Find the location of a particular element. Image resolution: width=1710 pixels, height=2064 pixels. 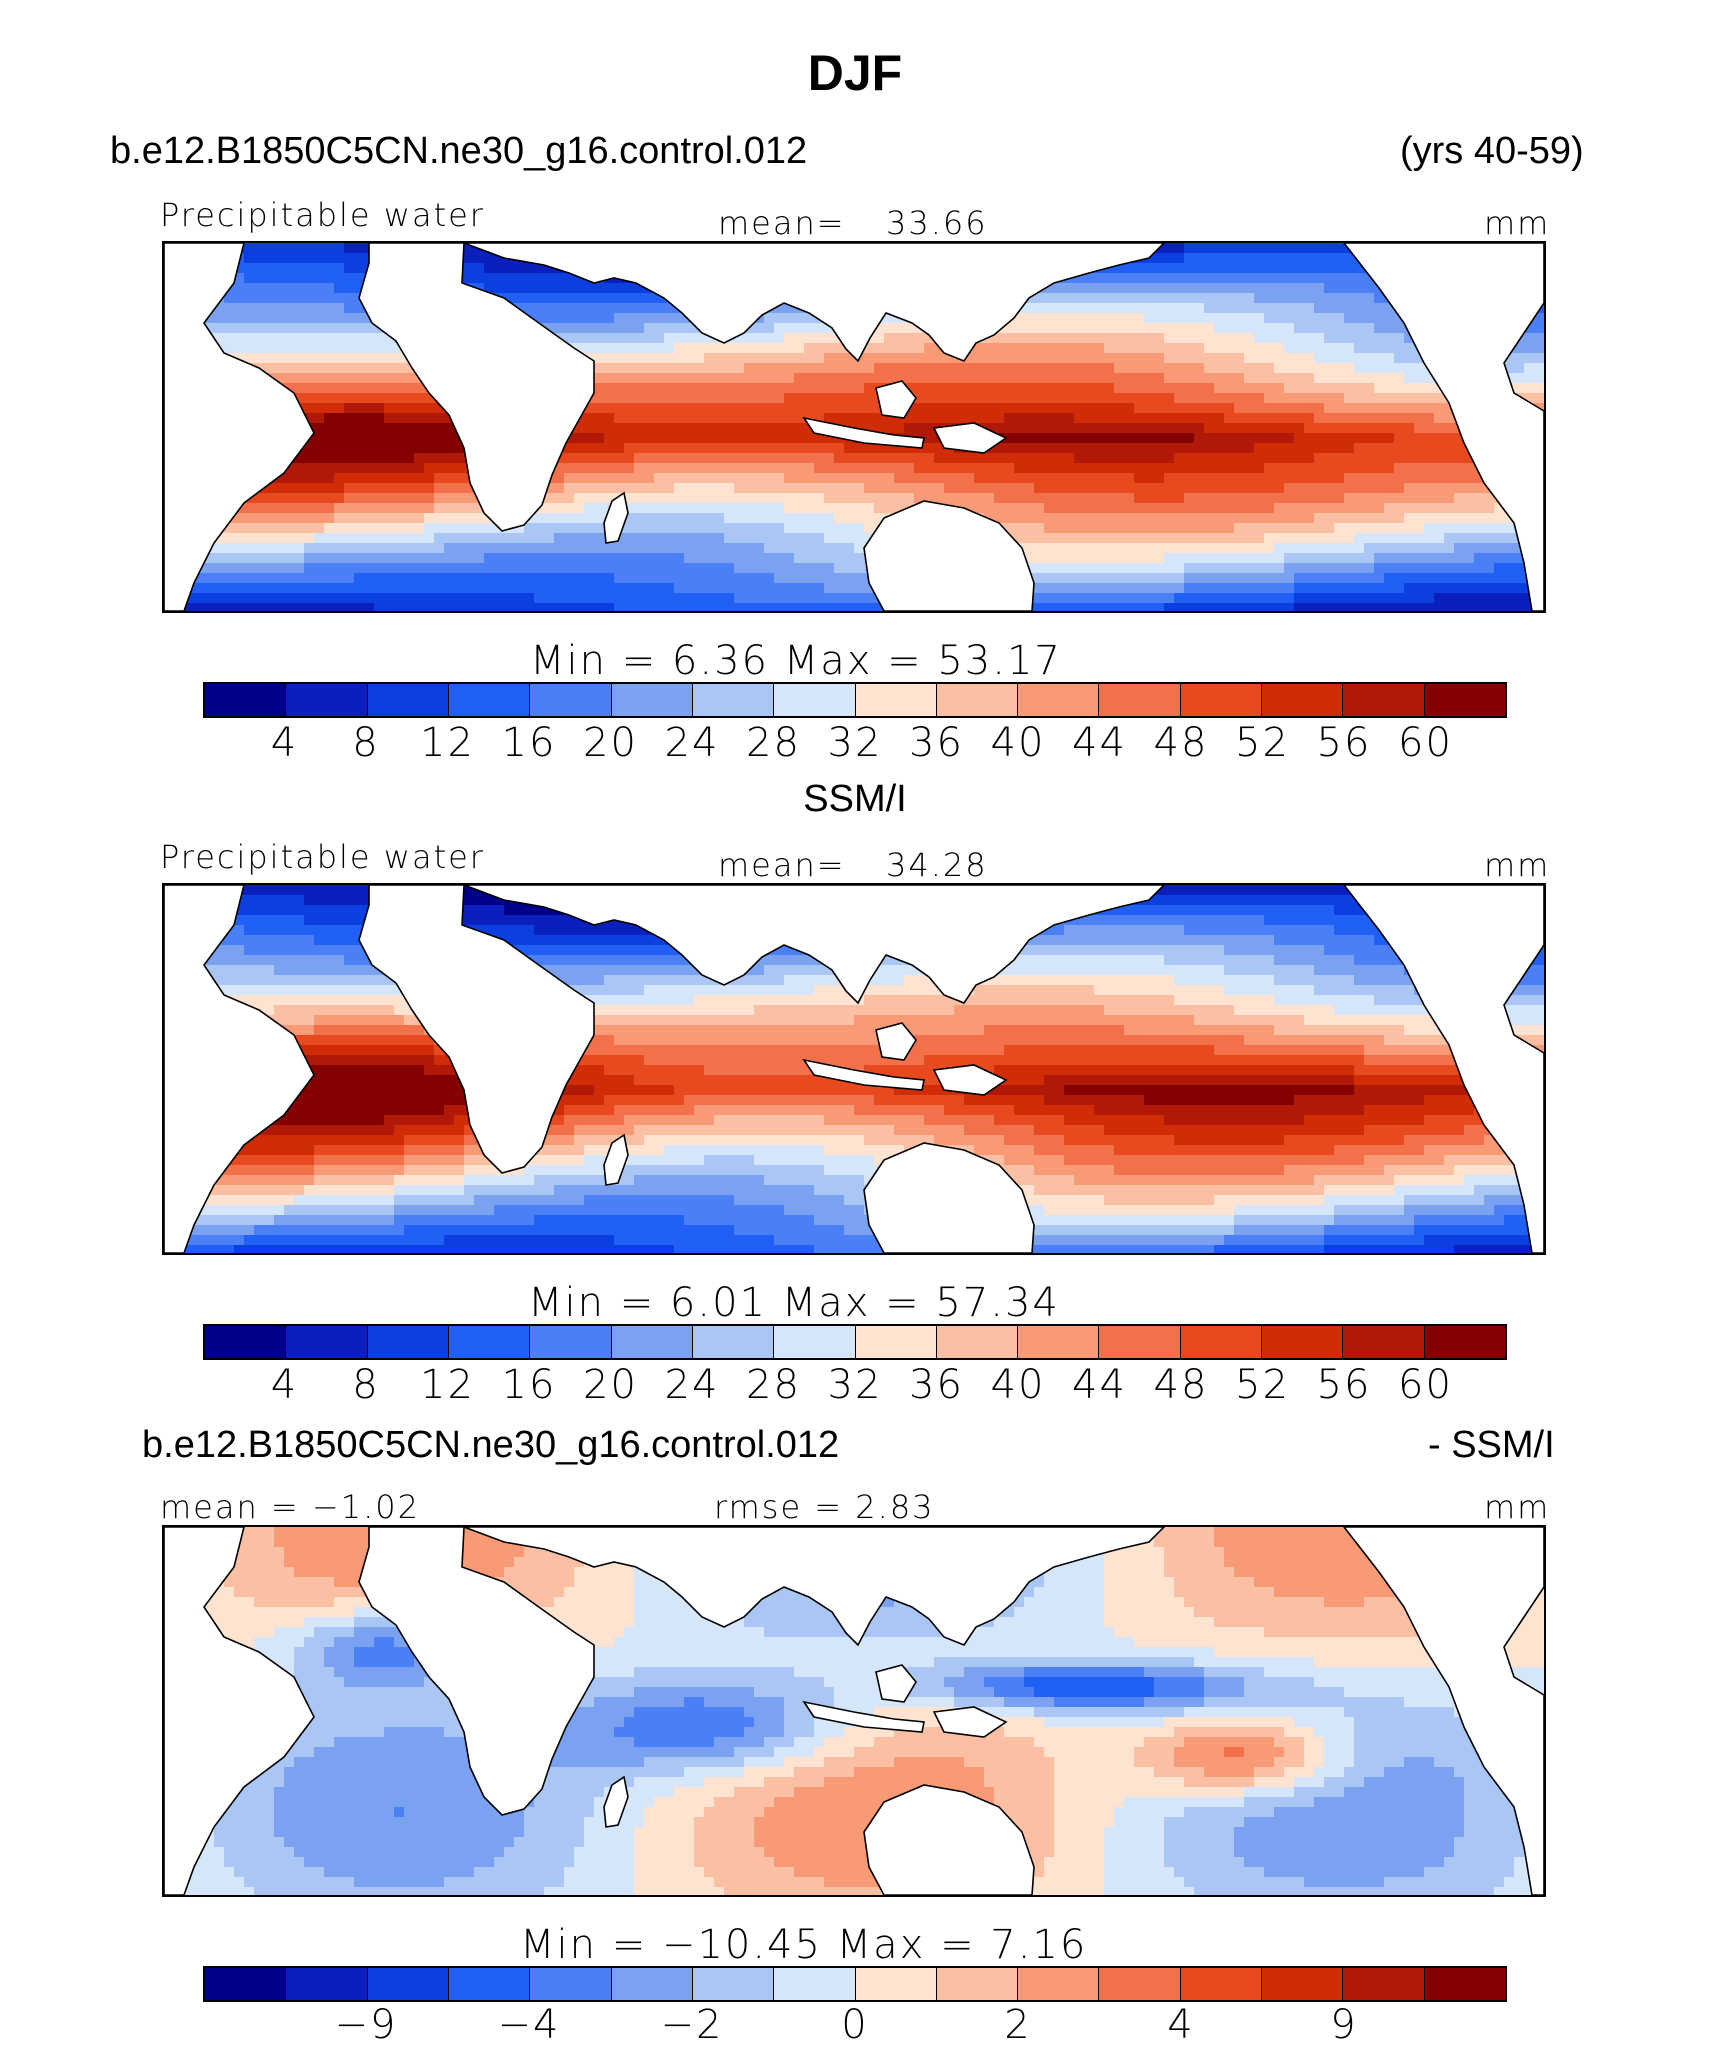

panel2-variable-label: Precipitable water is located at coordinates (322, 857).